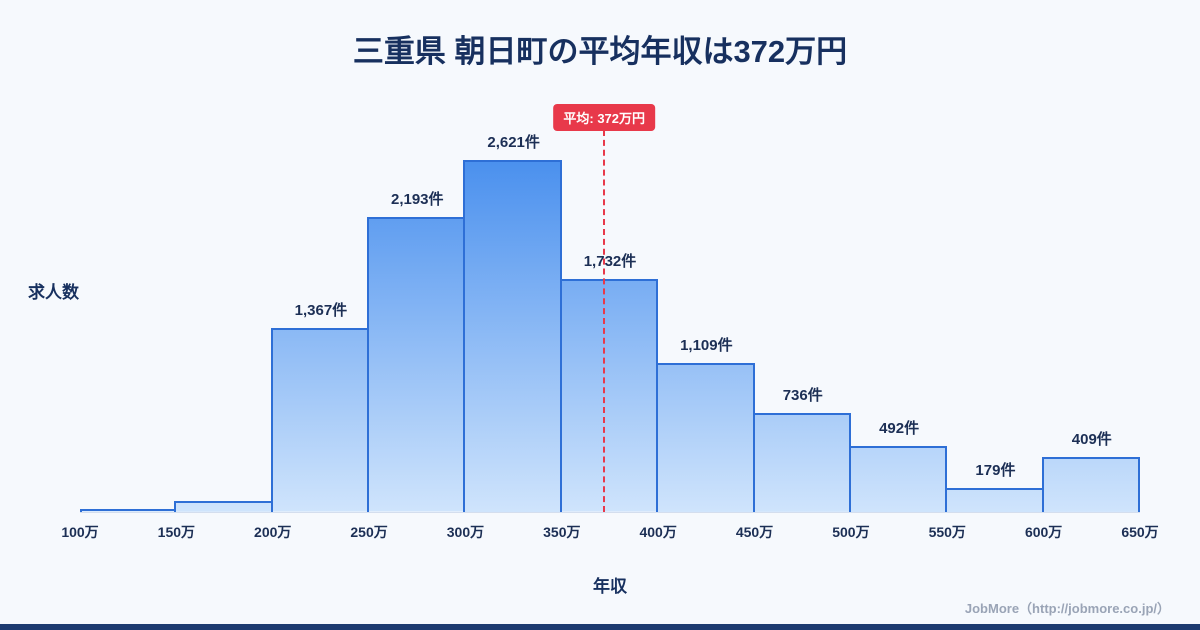 This screenshot has width=1200, height=630. What do you see at coordinates (995, 470) in the screenshot?
I see `bar-value-label: 179件` at bounding box center [995, 470].